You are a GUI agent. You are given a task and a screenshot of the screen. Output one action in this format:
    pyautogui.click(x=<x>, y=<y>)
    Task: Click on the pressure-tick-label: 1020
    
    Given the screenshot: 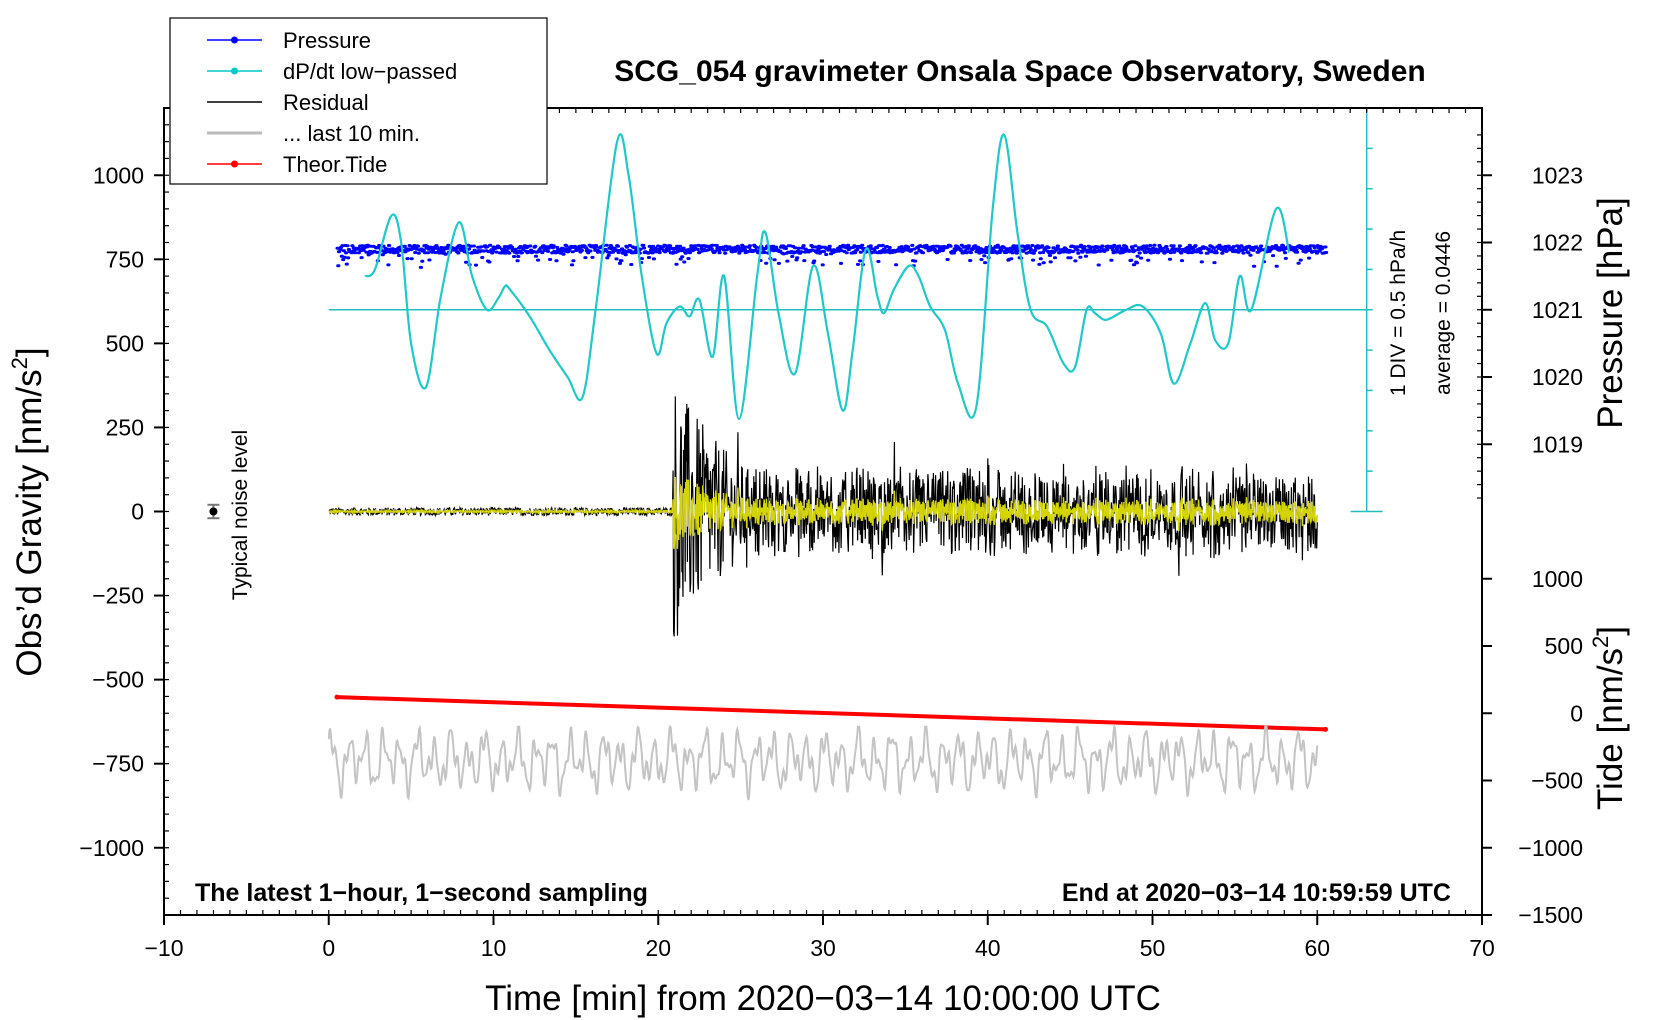 What is the action you would take?
    pyautogui.click(x=1557, y=377)
    